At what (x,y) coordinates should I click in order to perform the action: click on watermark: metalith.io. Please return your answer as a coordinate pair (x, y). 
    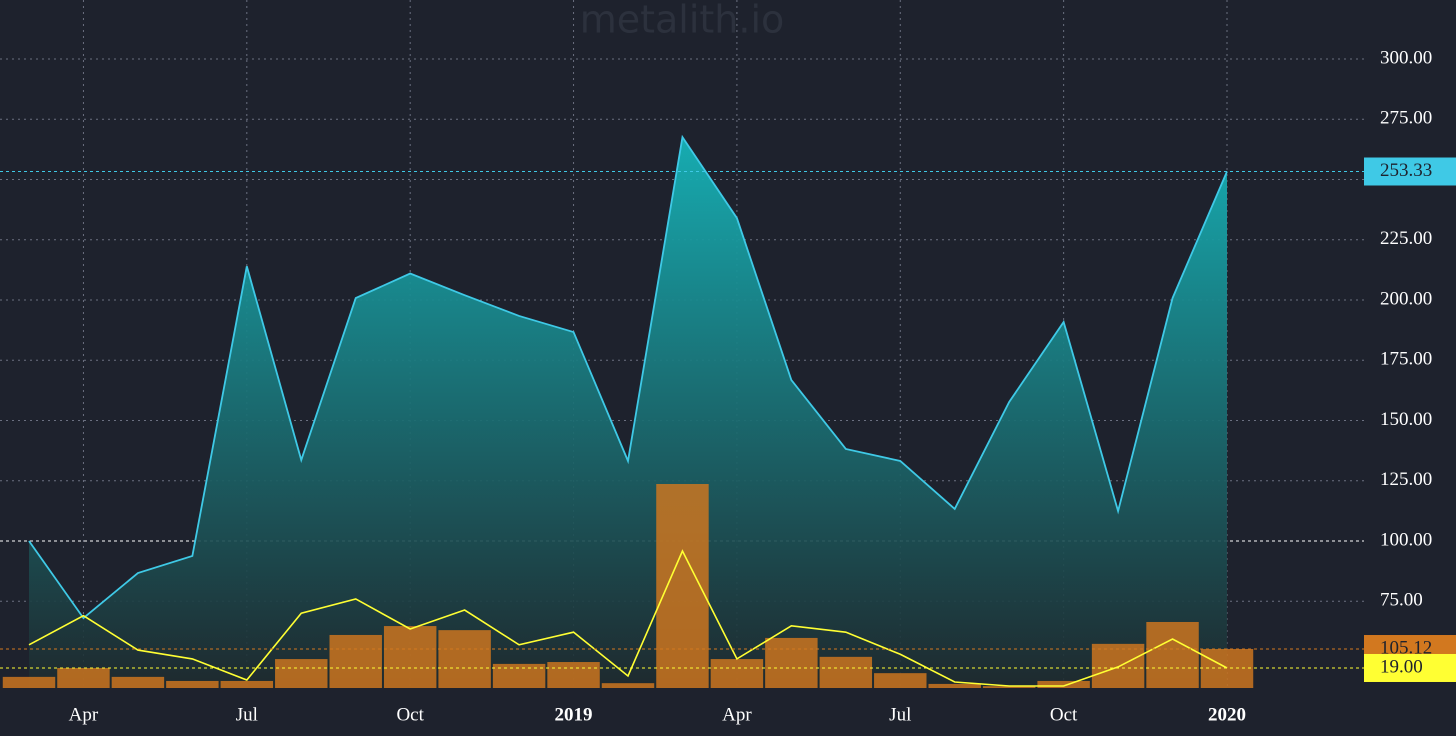
    Looking at the image, I should click on (682, 21).